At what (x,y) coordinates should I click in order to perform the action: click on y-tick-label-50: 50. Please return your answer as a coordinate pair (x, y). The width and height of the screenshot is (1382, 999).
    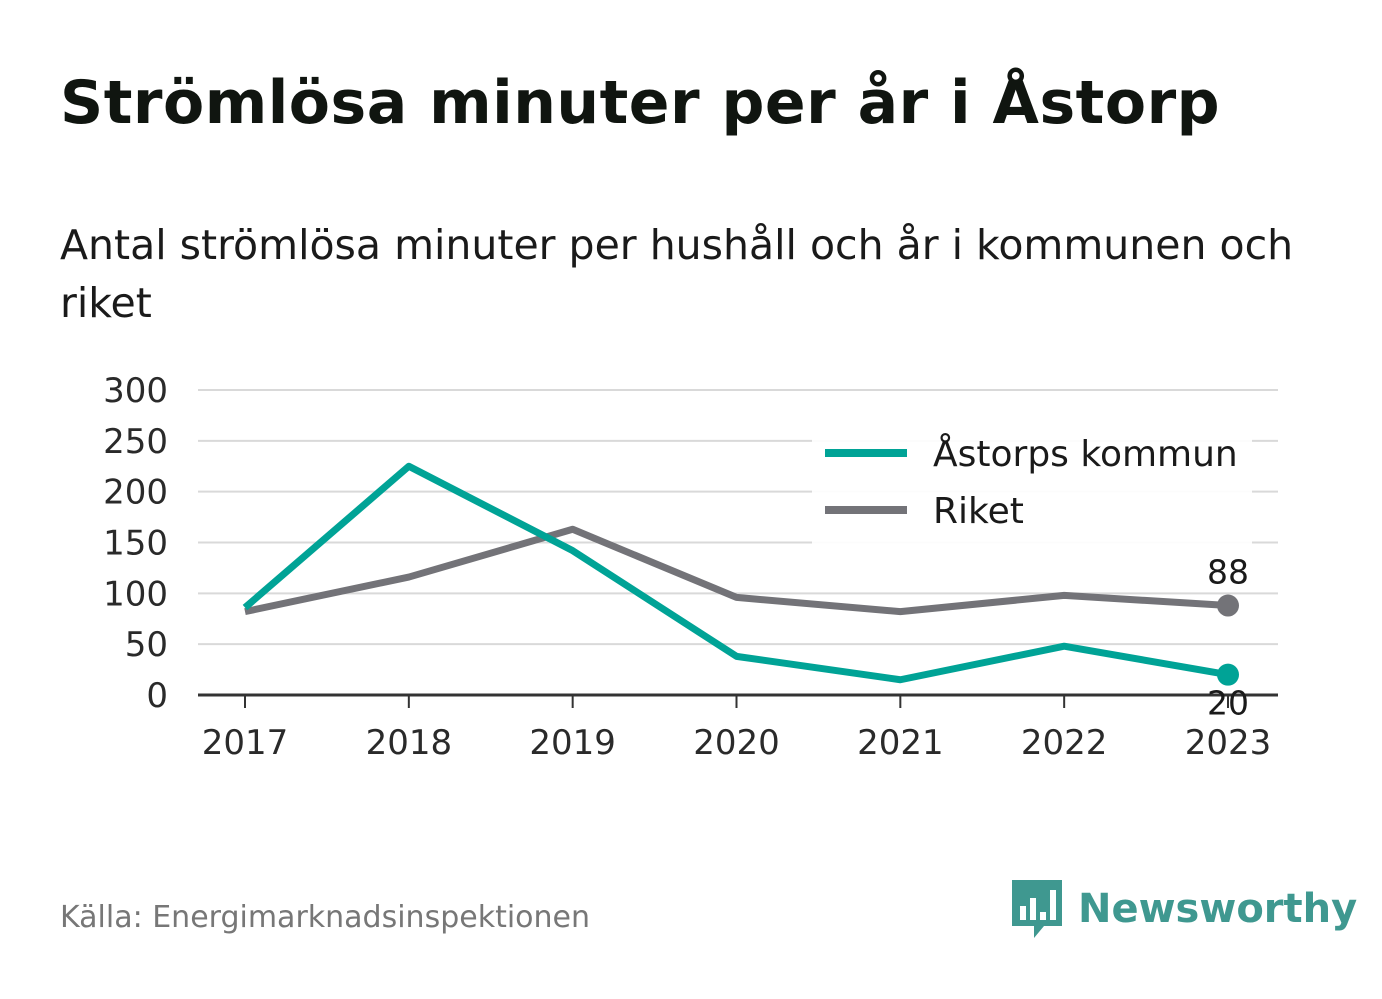
    Looking at the image, I should click on (146, 645).